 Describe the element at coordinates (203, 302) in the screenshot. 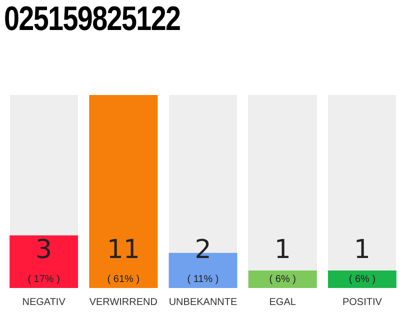

I see `x-tick-label: UNBEKANNTE` at that location.